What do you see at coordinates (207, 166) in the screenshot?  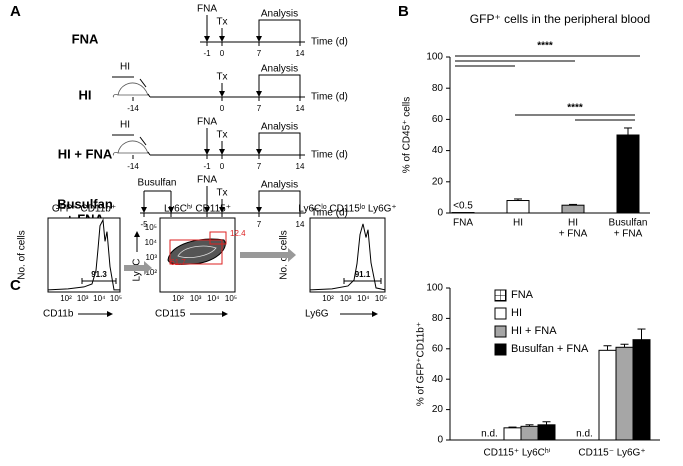 I see `timeline-tick-label: -1` at bounding box center [207, 166].